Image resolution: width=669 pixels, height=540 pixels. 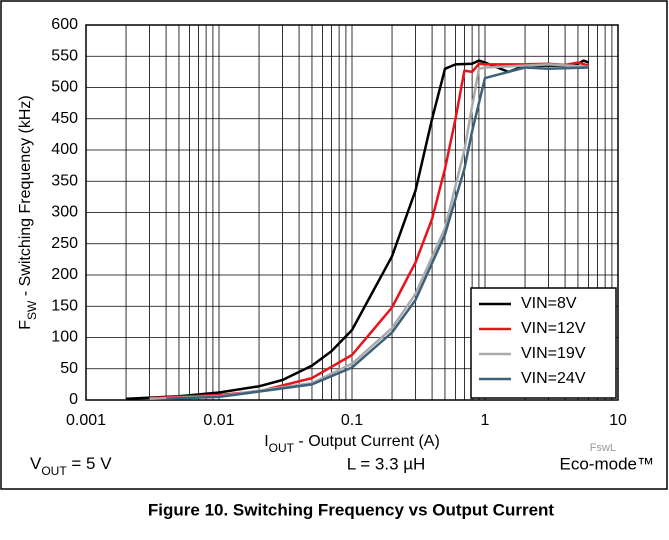 I want to click on x-axis-label-part: I, so click(x=266, y=441).